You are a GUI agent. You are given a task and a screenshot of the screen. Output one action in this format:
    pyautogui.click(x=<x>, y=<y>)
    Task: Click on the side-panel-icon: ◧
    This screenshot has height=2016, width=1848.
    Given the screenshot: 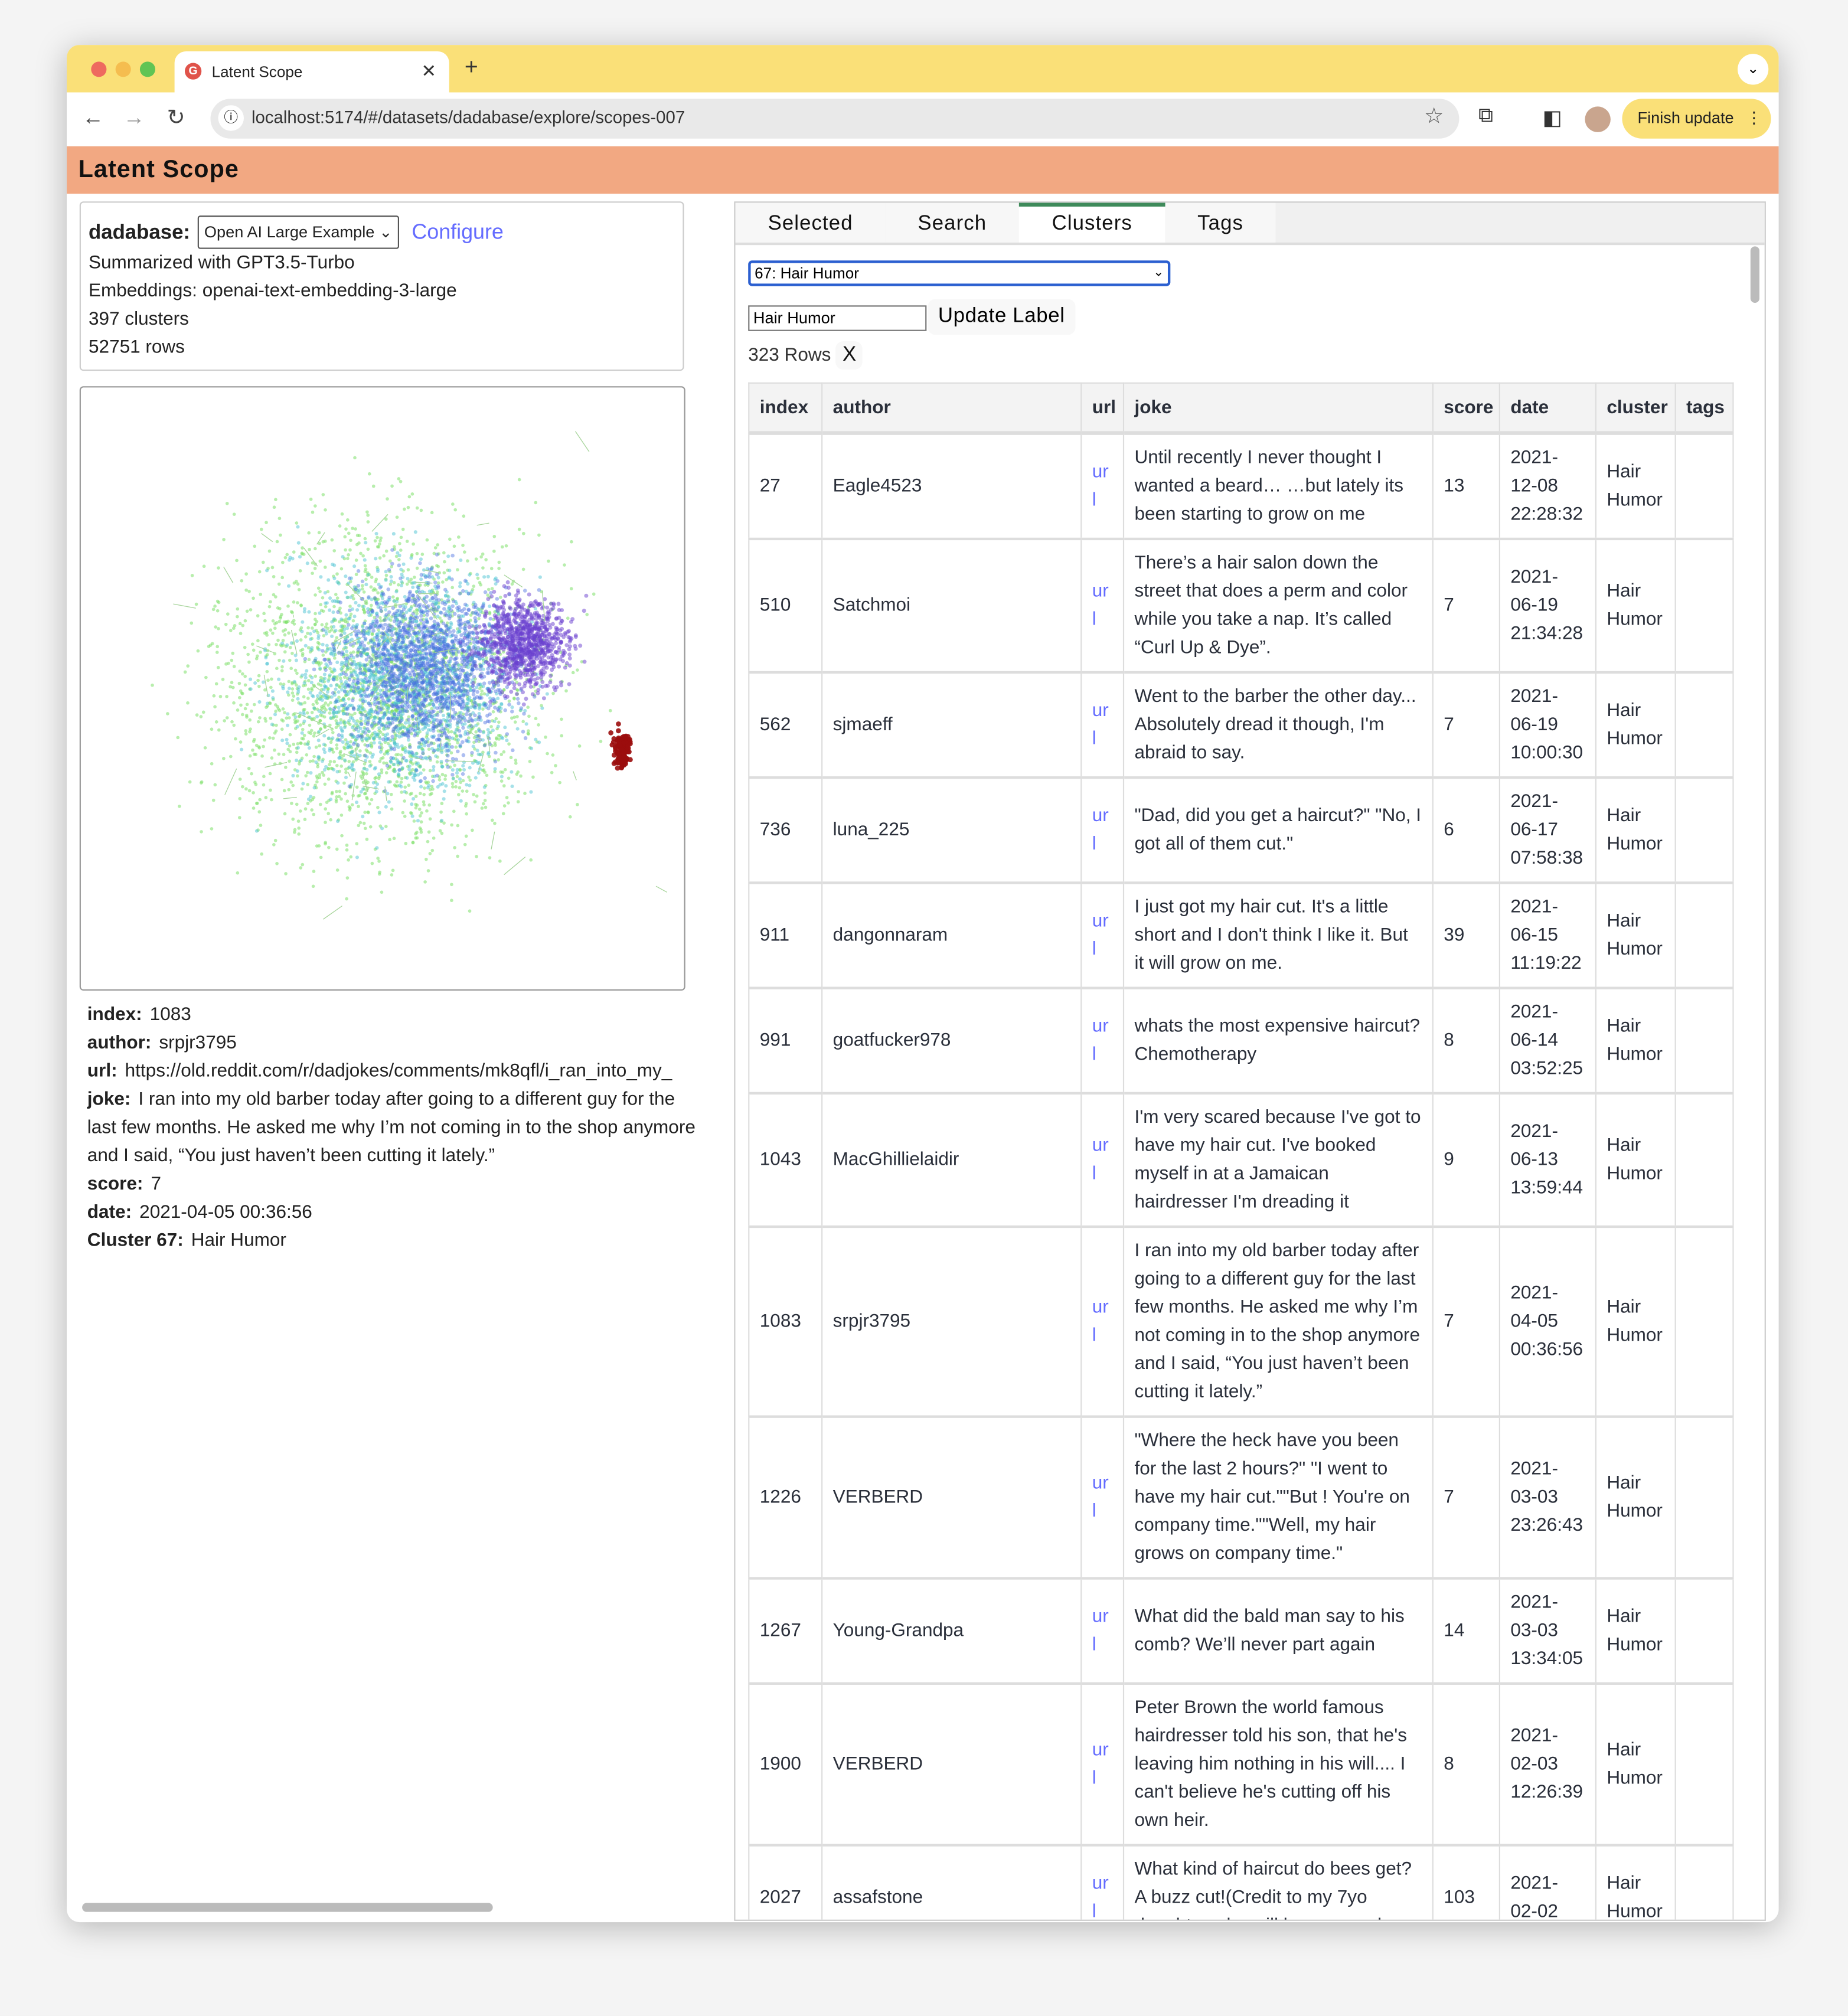 What is the action you would take?
    pyautogui.click(x=1552, y=119)
    